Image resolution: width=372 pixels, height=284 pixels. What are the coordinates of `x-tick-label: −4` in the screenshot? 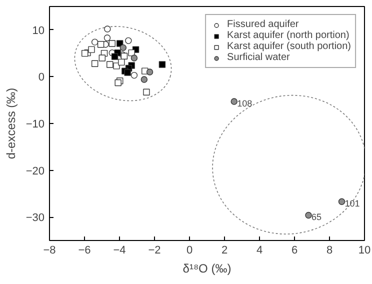 It's located at (119, 250).